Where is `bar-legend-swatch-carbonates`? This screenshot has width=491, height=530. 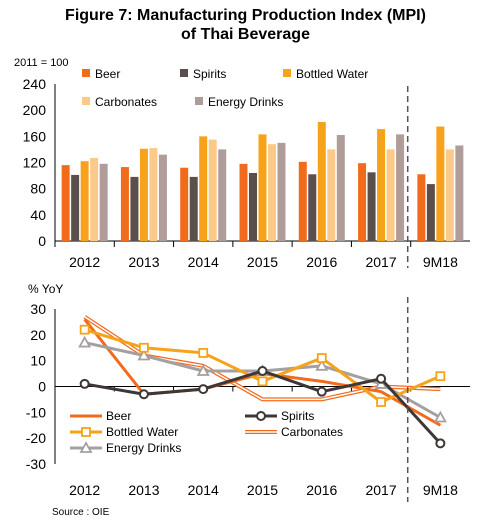
bar-legend-swatch-carbonates is located at coordinates (86, 101).